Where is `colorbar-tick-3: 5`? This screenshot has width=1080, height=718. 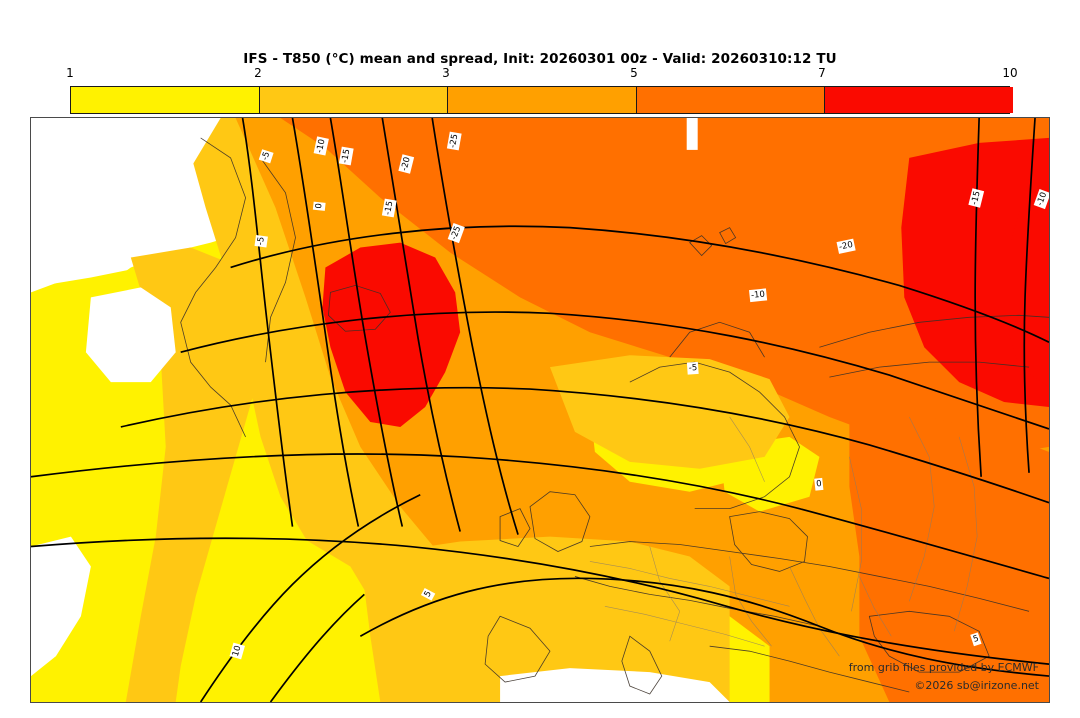
colorbar-tick-3: 5 is located at coordinates (634, 73).